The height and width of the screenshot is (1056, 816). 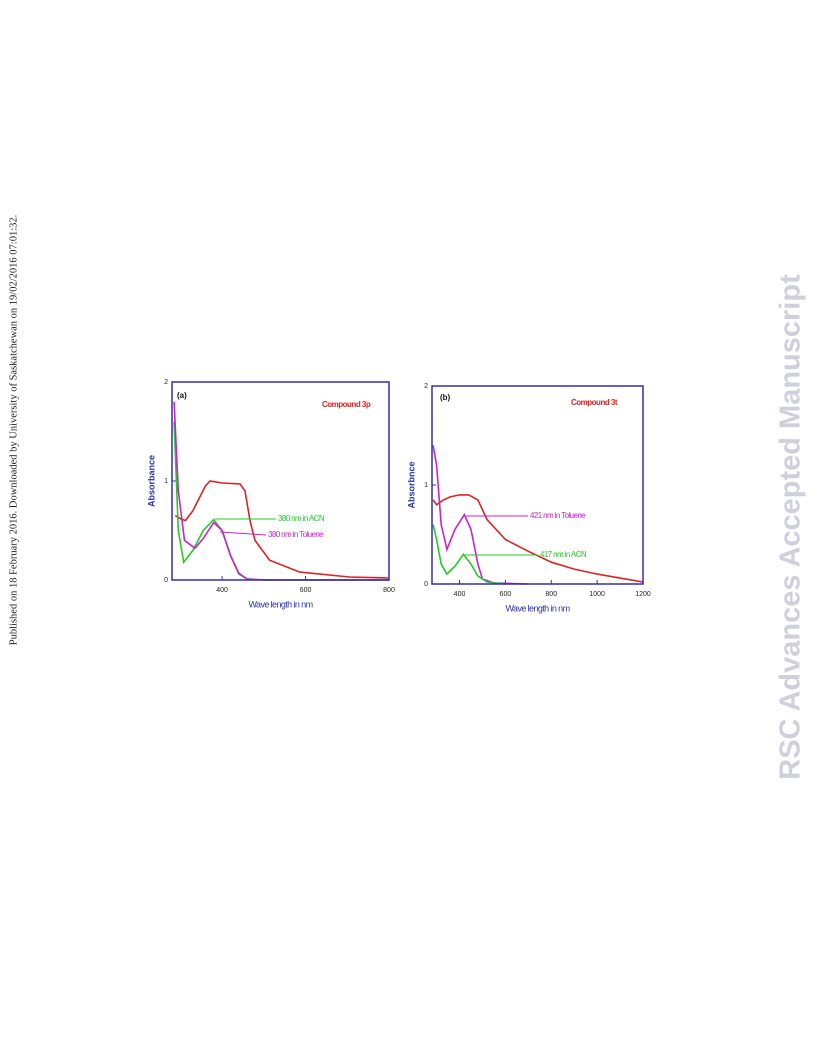 What do you see at coordinates (301, 518) in the screenshot?
I see `series-label: 380 nm in ACN` at bounding box center [301, 518].